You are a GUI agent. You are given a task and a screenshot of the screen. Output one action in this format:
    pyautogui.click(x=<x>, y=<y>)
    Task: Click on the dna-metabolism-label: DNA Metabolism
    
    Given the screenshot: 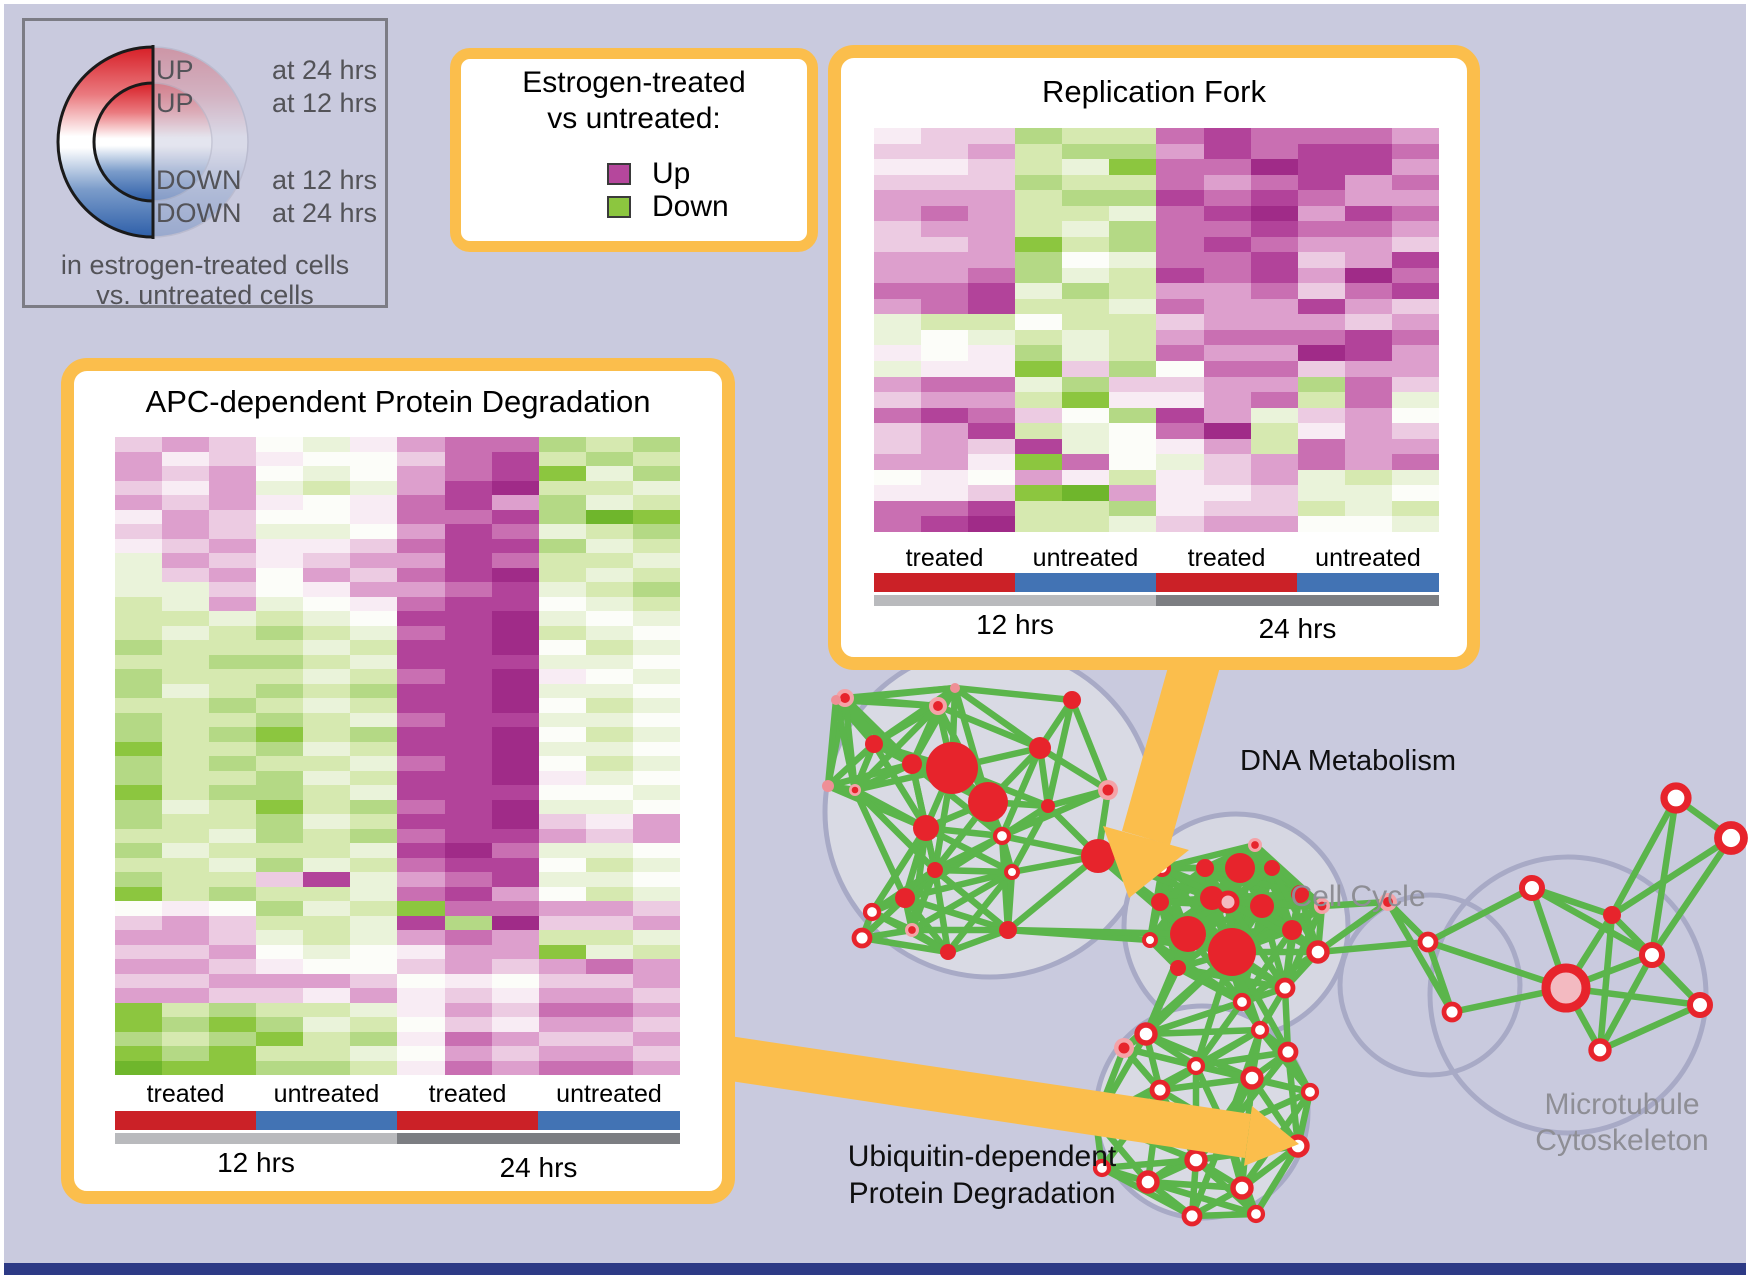 What is the action you would take?
    pyautogui.click(x=1348, y=761)
    